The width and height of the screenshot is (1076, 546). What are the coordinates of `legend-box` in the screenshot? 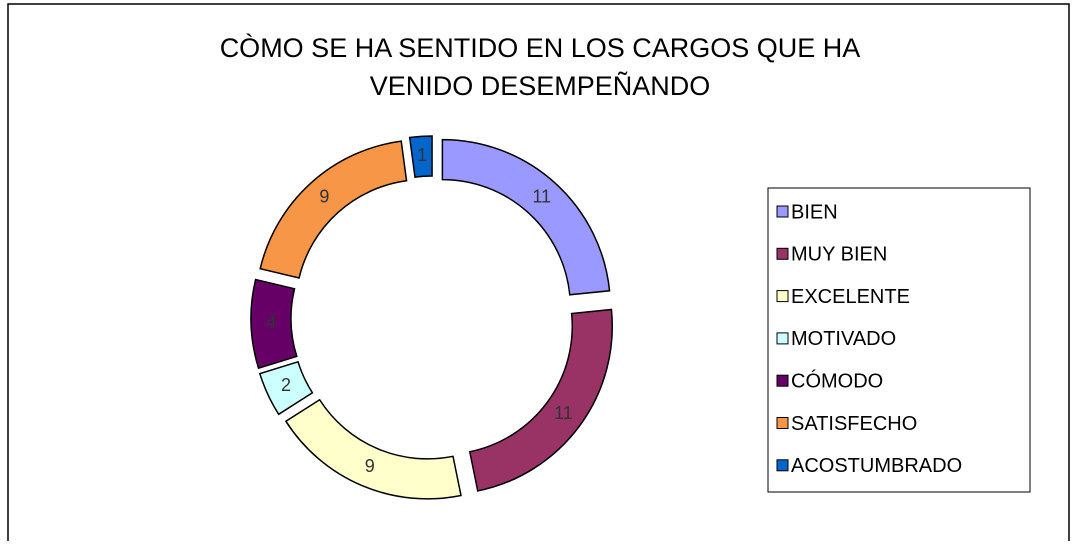 It's located at (899, 340).